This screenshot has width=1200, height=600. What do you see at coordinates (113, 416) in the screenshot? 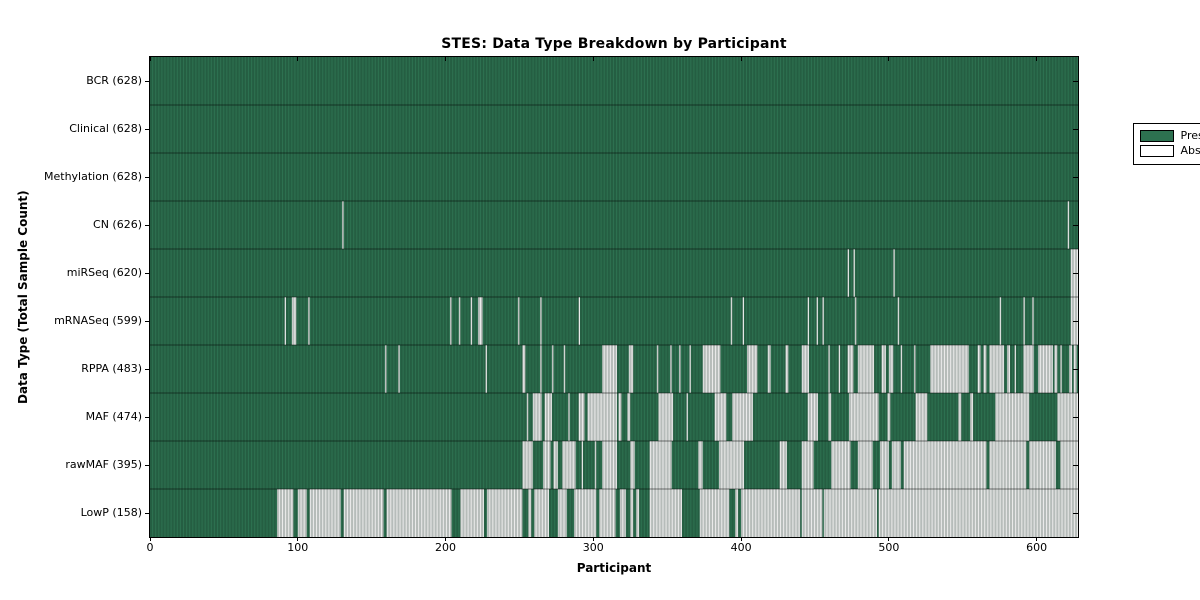
I see `y-tick-label: MAF (474)` at bounding box center [113, 416].